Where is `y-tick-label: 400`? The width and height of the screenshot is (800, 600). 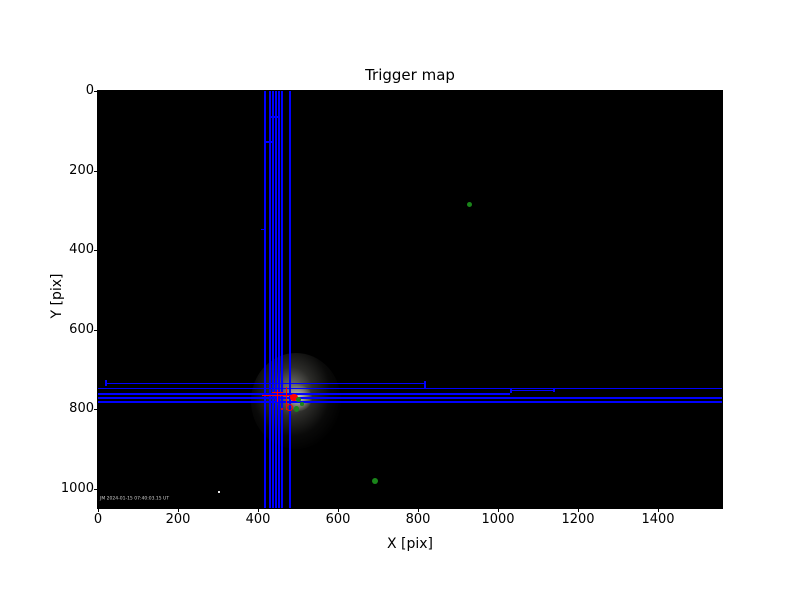
y-tick-label: 400 is located at coordinates (81, 249).